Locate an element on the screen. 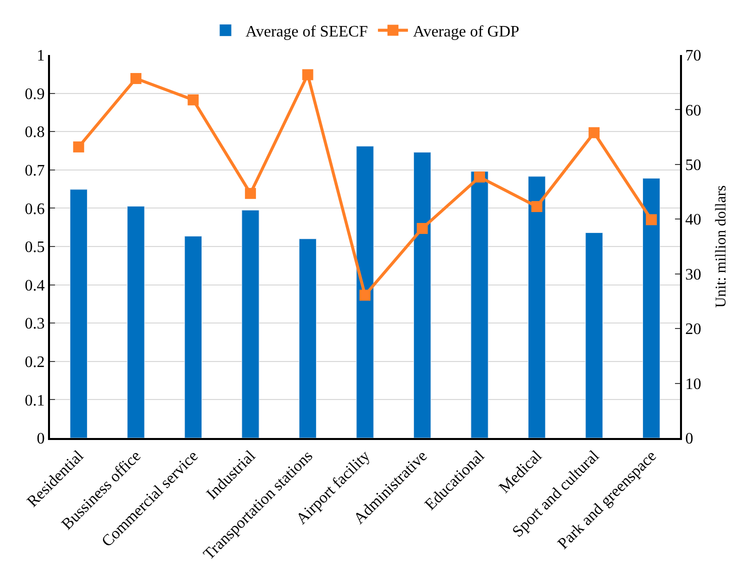  y-tick-label: 0 is located at coordinates (40, 439).